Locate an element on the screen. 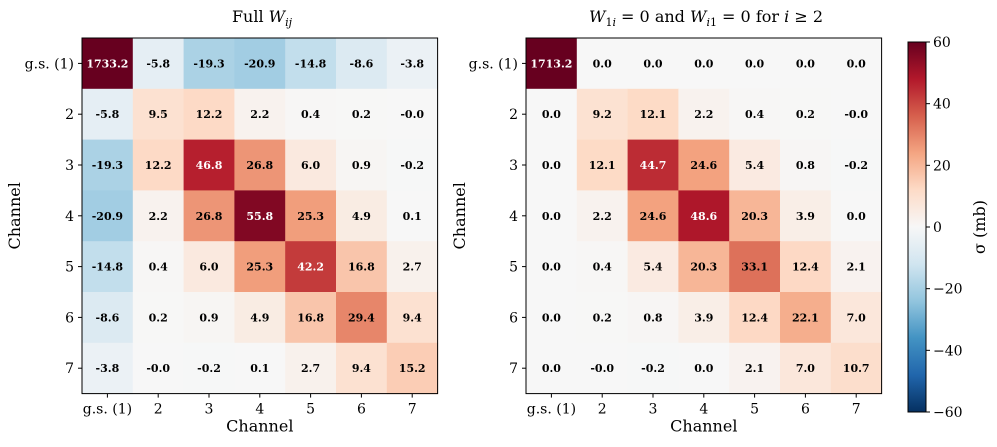 This screenshot has width=997, height=447. heatmap-cell-p1-r7-c4 is located at coordinates (260, 368).